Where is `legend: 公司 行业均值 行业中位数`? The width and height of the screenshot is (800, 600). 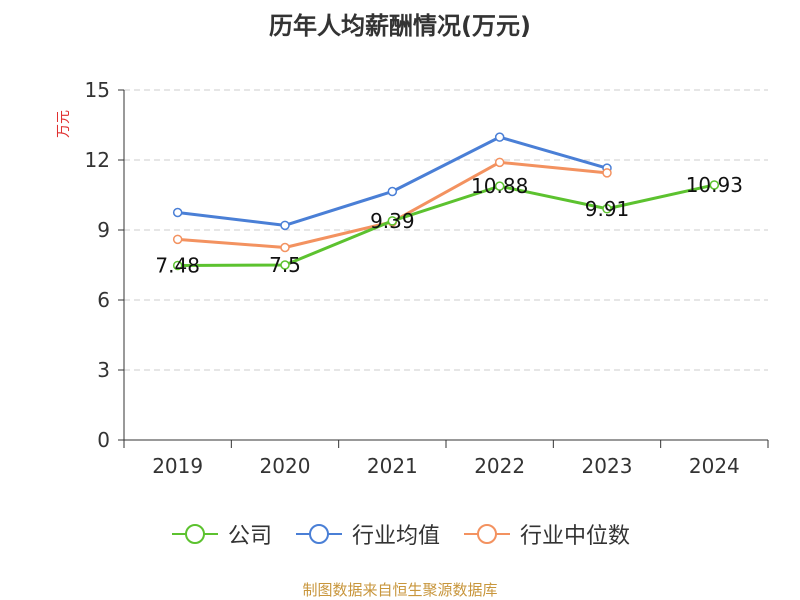 legend: 公司 行业均值 行业中位数 is located at coordinates (400, 534).